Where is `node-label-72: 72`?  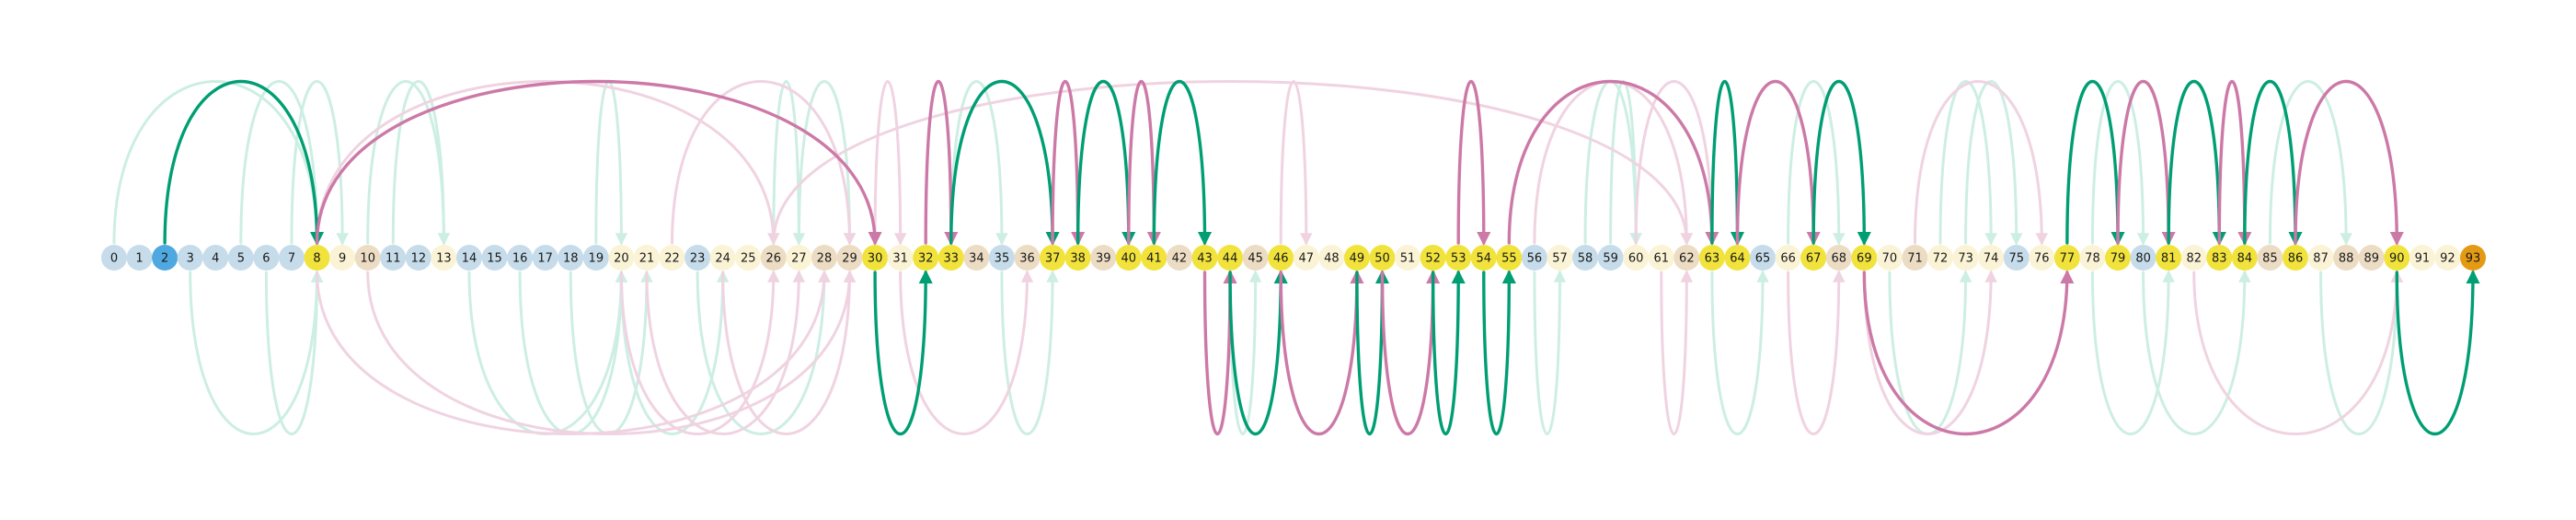
node-label-72: 72 is located at coordinates (1941, 259).